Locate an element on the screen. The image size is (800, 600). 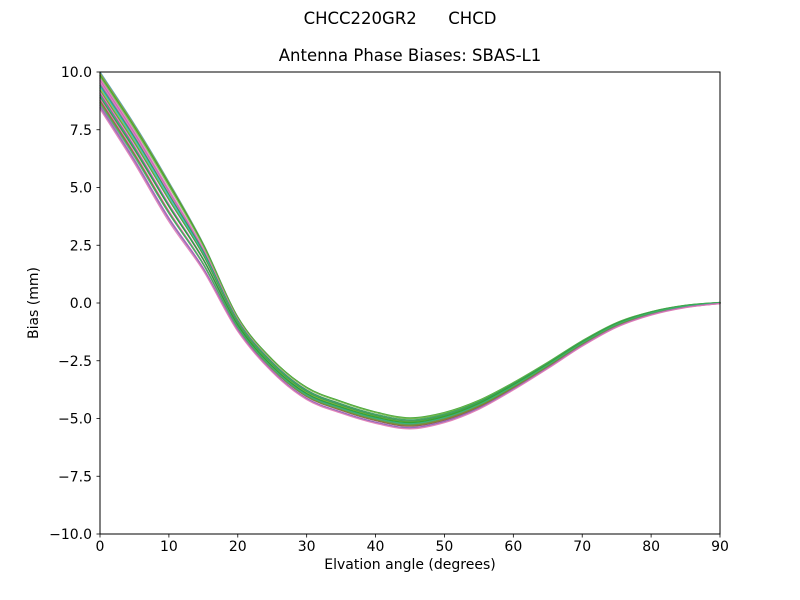
y-axis-label: Bias (mm) is located at coordinates (34, 303).